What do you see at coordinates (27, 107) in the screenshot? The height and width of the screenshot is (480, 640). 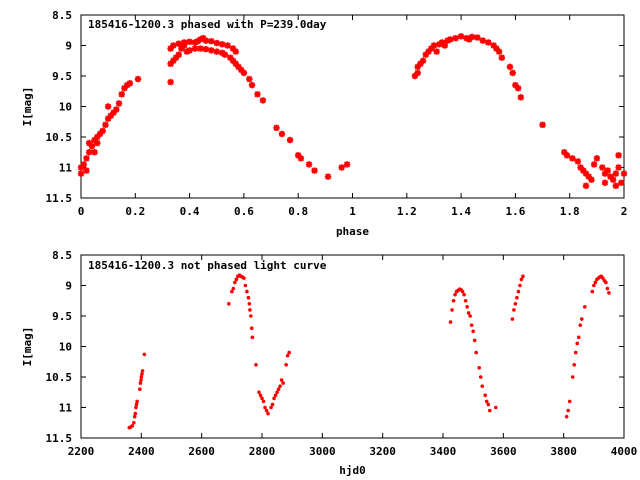 I see `phased-y-axis-label: I[mag]` at bounding box center [27, 107].